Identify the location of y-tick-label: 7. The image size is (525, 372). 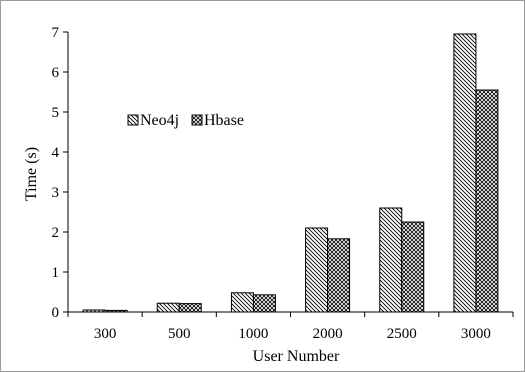
(56, 33).